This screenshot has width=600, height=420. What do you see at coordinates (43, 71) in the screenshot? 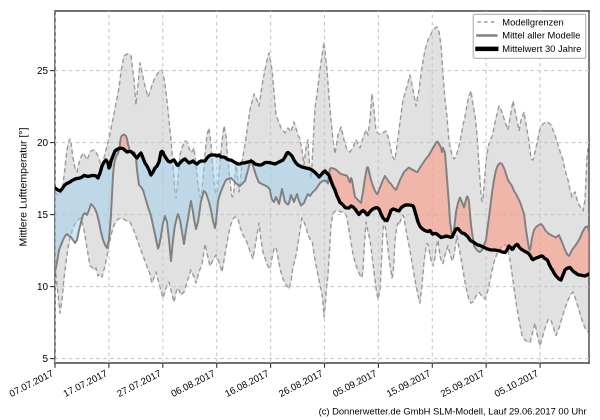
I see `svg-text: 25` at bounding box center [43, 71].